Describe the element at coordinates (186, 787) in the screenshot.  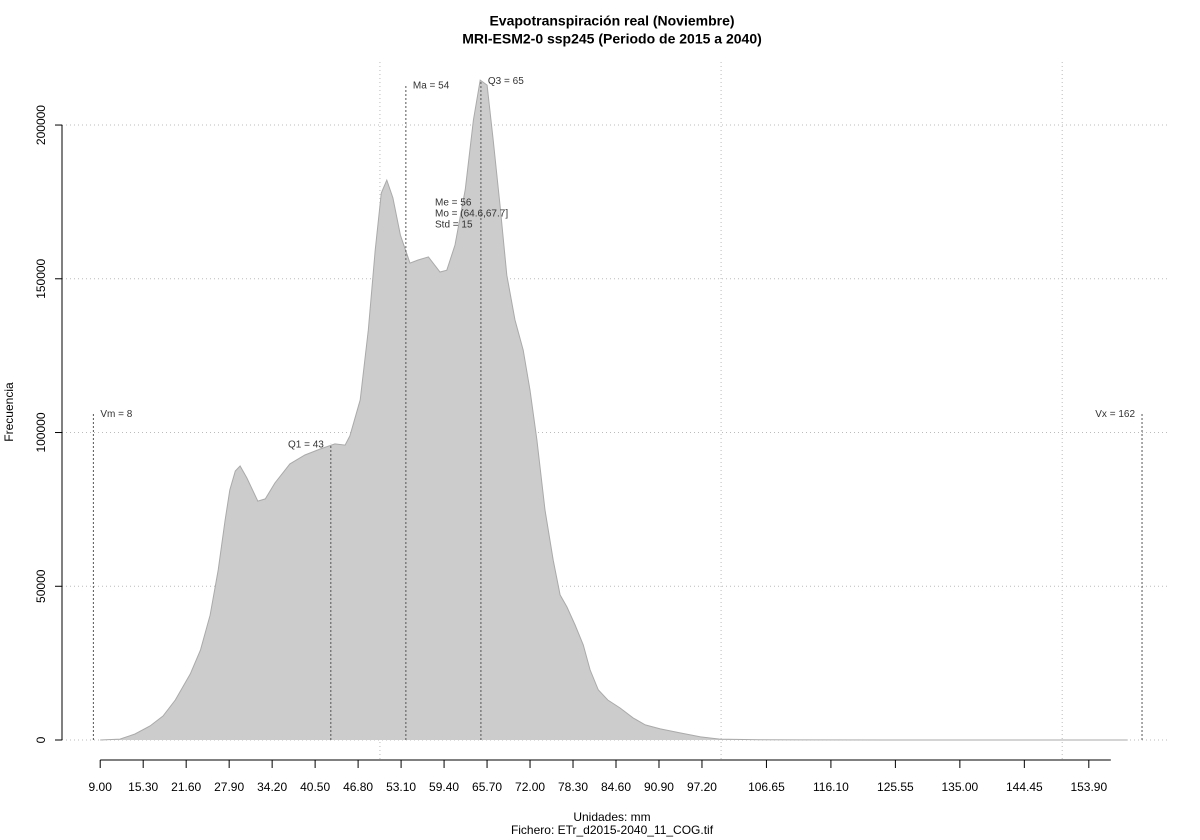
I see `x-tick-label: 21.60` at that location.